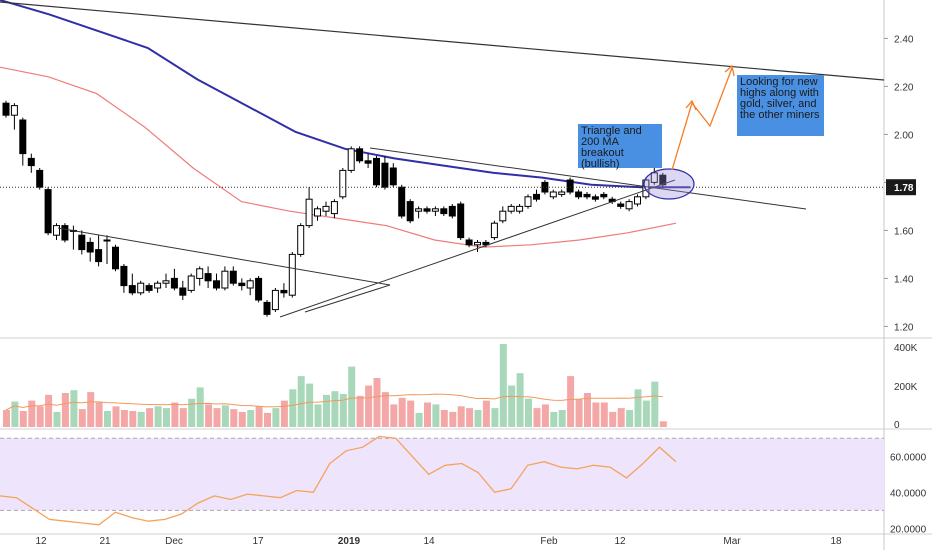  I want to click on price-tick-label: 2.20, so click(904, 87).